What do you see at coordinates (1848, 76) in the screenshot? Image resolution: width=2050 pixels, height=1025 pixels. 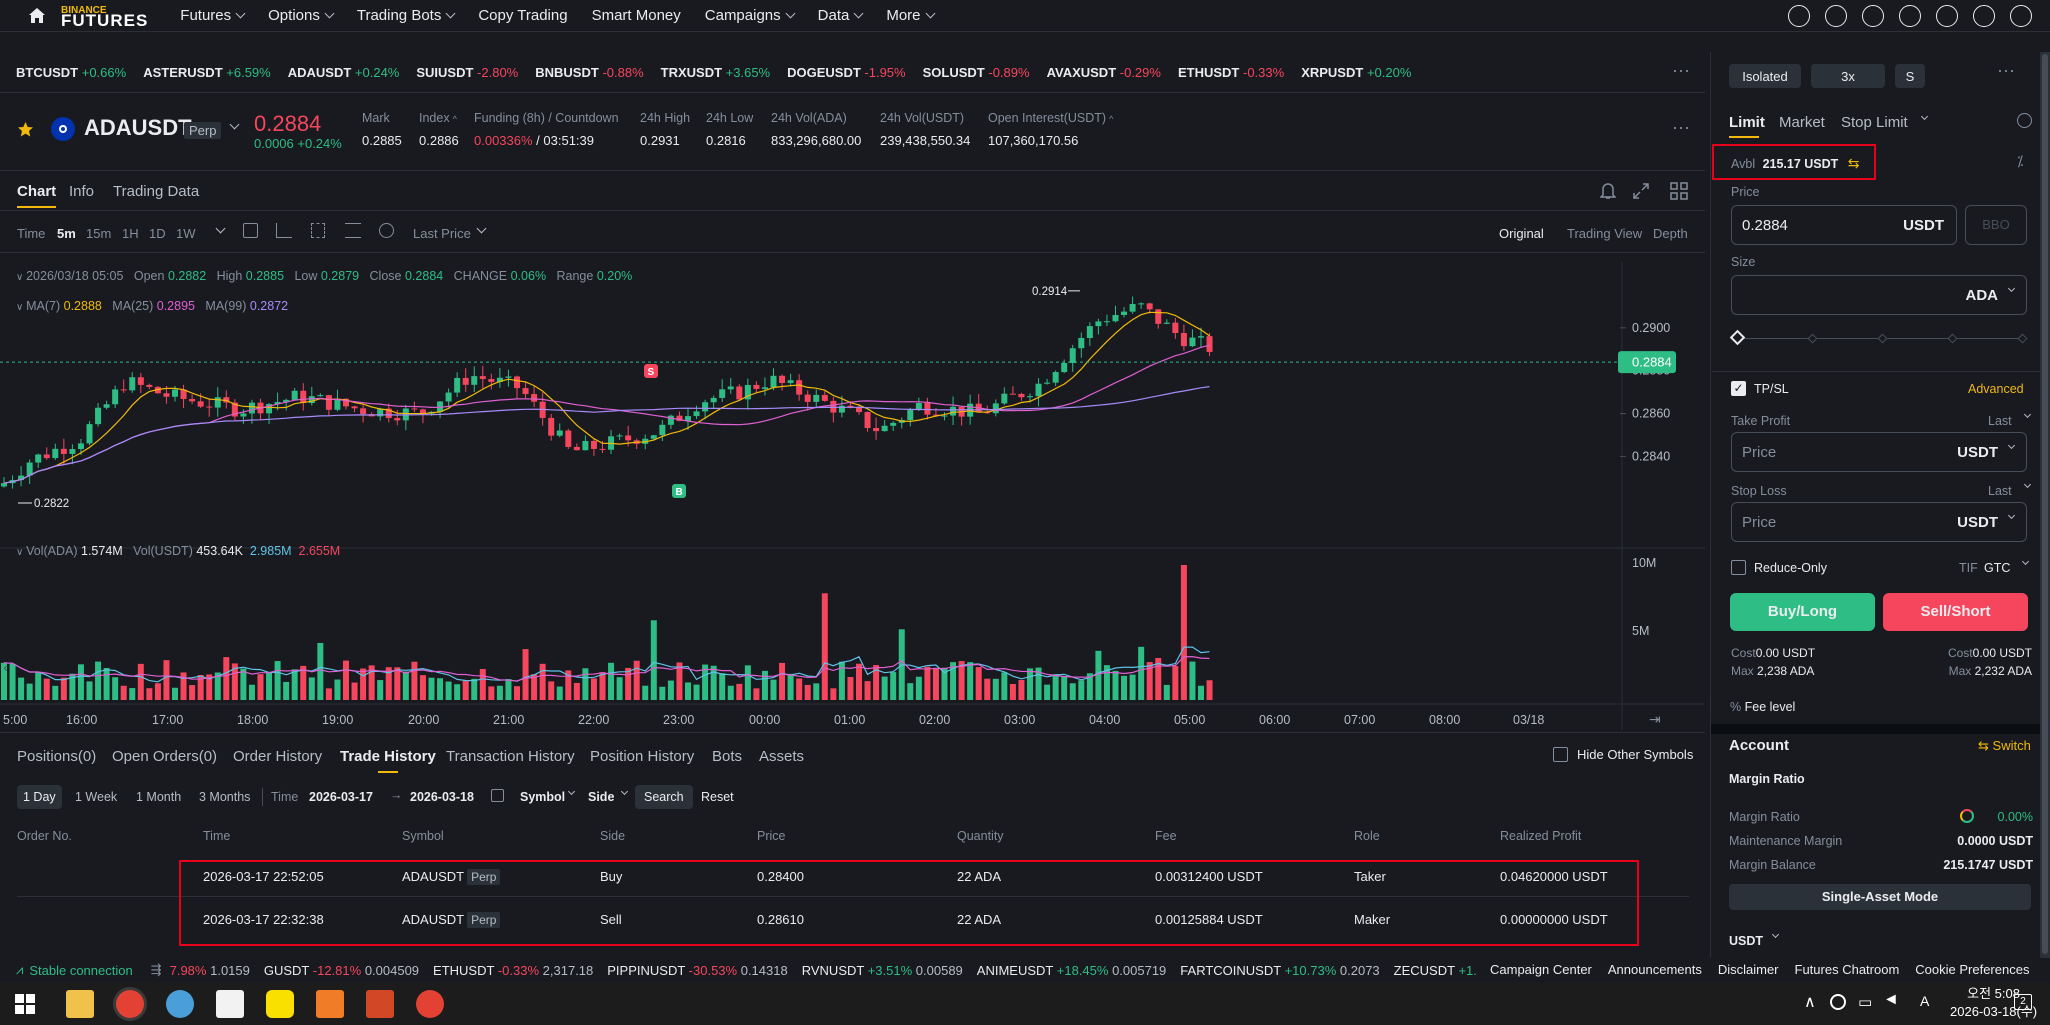 I see `leverage-button: 3x` at bounding box center [1848, 76].